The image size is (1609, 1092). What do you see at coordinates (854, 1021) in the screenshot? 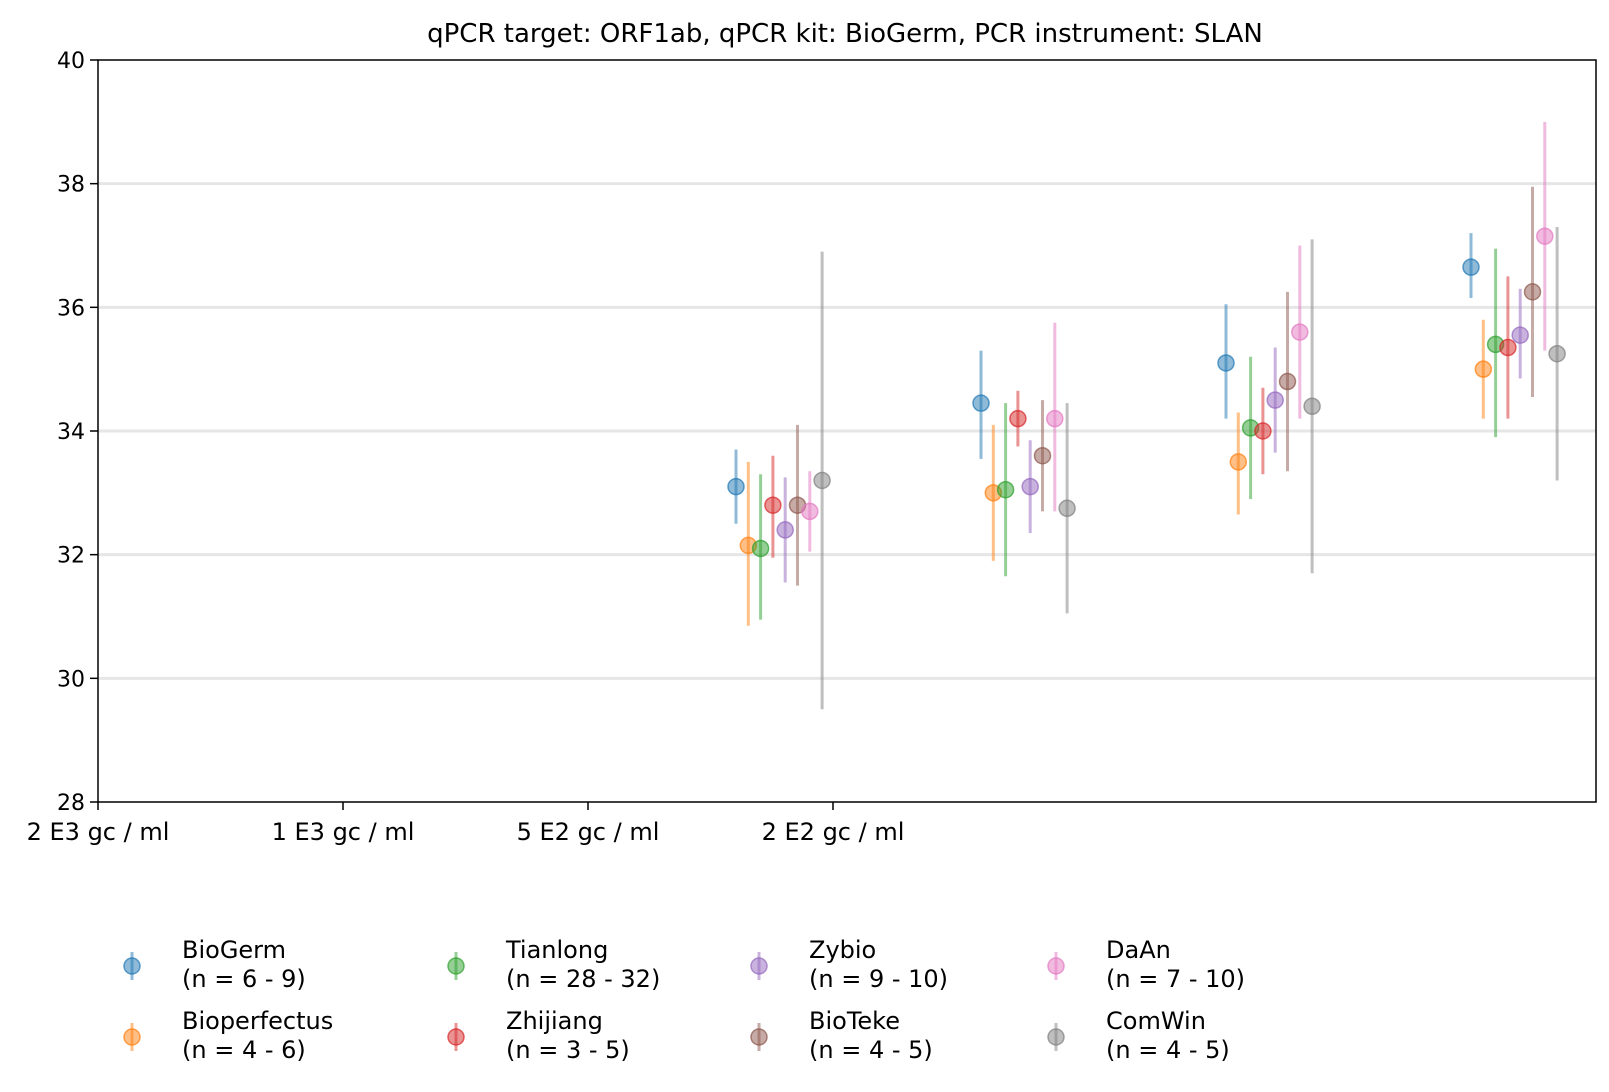
I see `legend-label: BioTeke` at bounding box center [854, 1021].